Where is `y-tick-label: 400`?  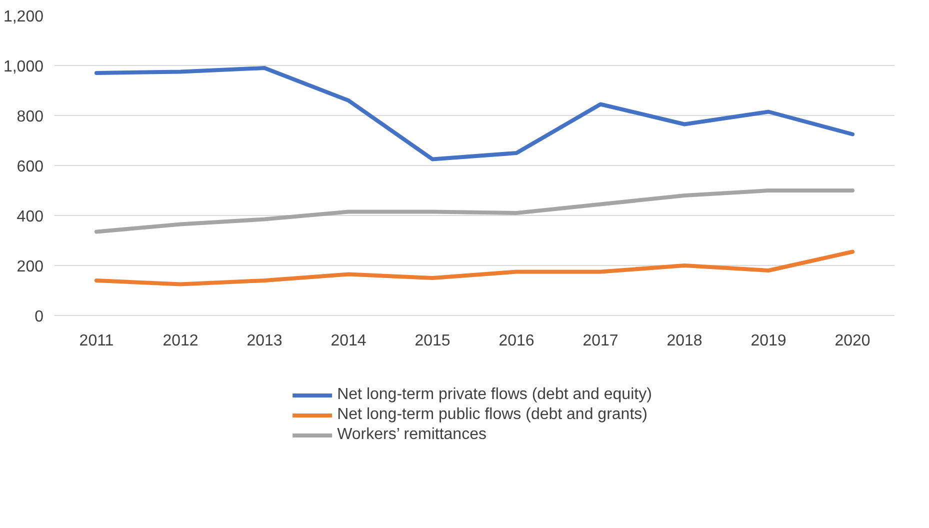
y-tick-label: 400 is located at coordinates (30, 217).